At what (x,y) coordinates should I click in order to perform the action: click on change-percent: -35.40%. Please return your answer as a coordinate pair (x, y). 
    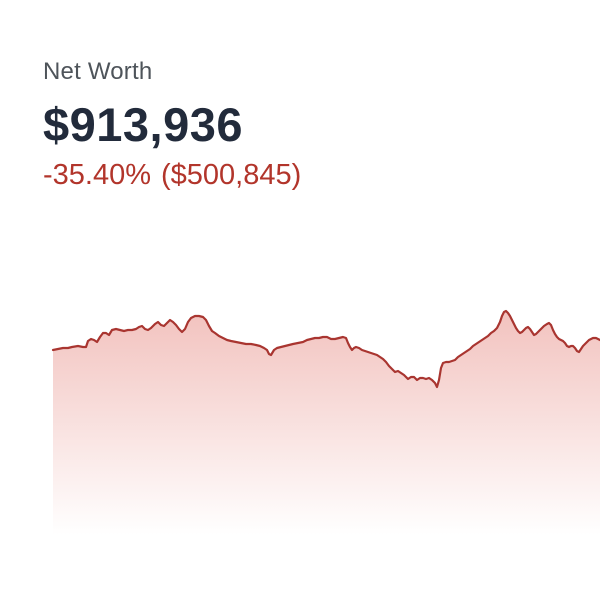
    Looking at the image, I should click on (97, 175).